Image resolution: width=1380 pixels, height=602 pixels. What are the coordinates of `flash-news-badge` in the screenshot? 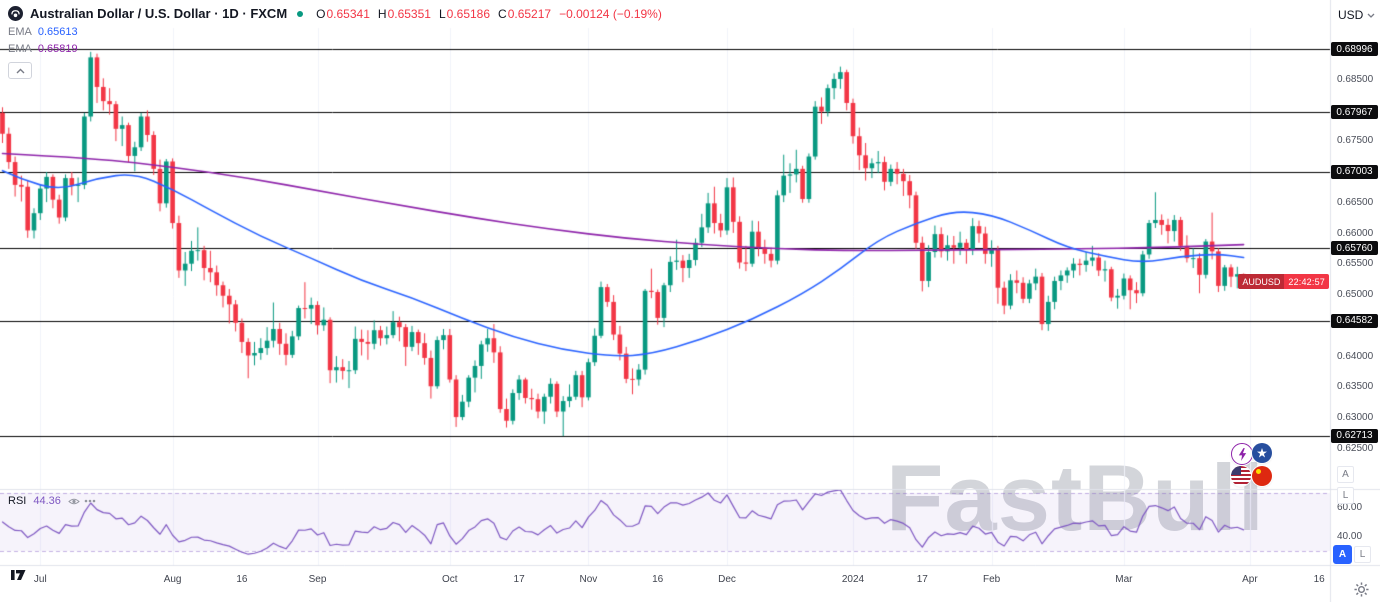 It's located at (1242, 454).